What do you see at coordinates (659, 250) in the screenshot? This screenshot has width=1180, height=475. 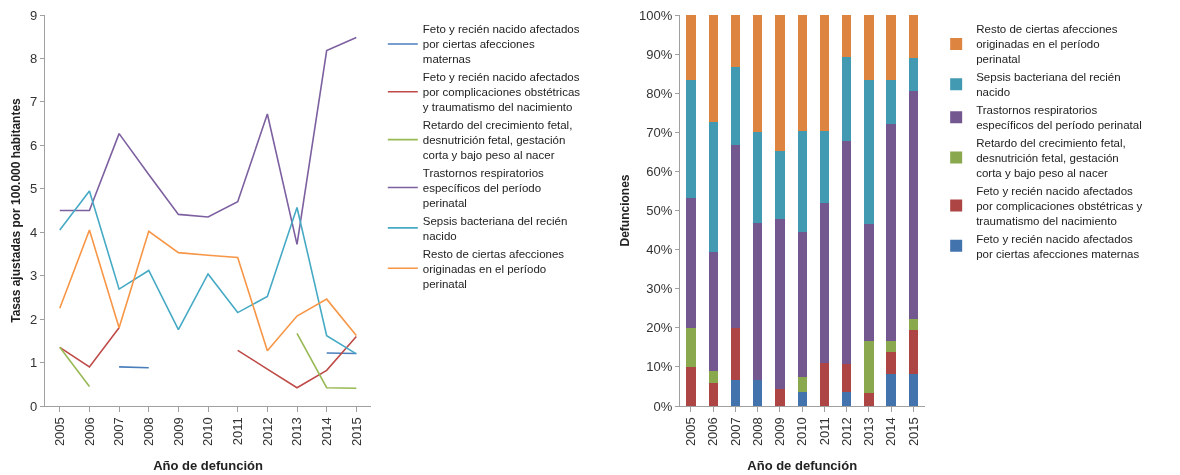 I see `y-tick-label: 40%` at bounding box center [659, 250].